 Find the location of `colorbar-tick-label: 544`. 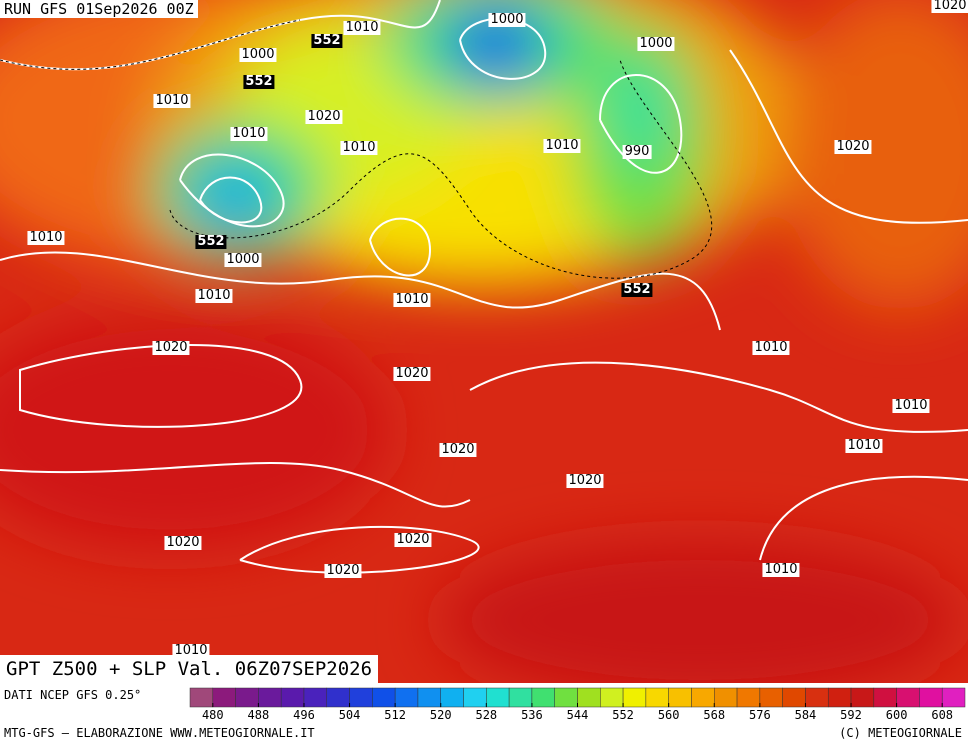

colorbar-tick-label: 544 is located at coordinates (578, 715).